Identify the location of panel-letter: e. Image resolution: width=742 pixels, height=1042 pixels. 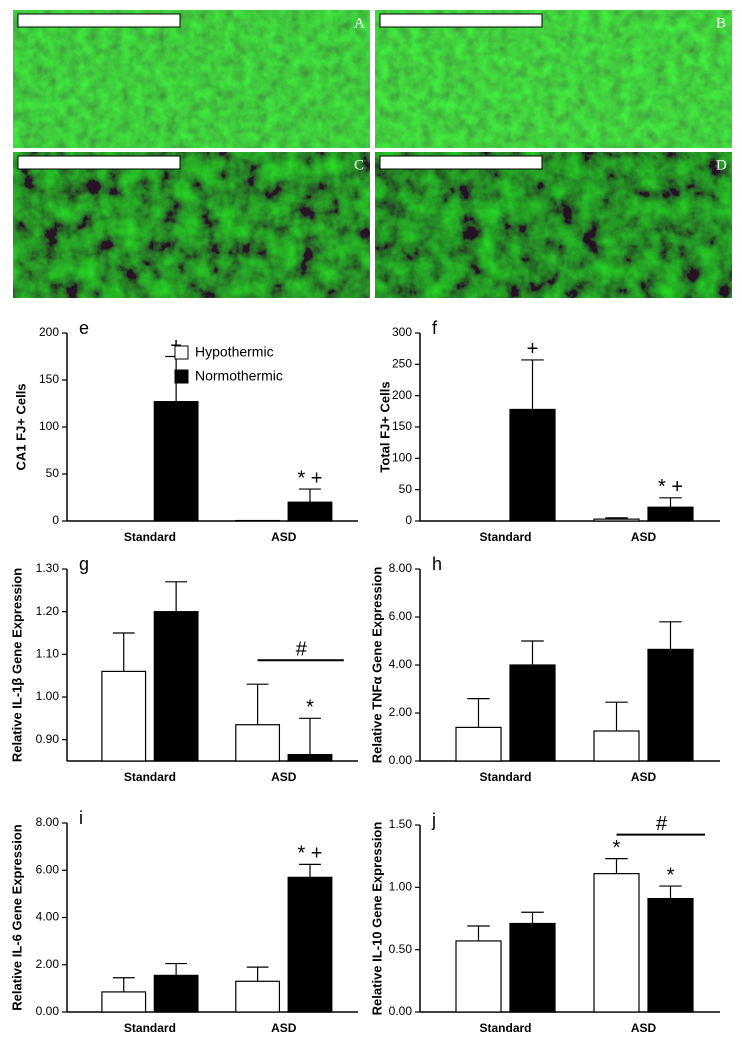
(84, 328).